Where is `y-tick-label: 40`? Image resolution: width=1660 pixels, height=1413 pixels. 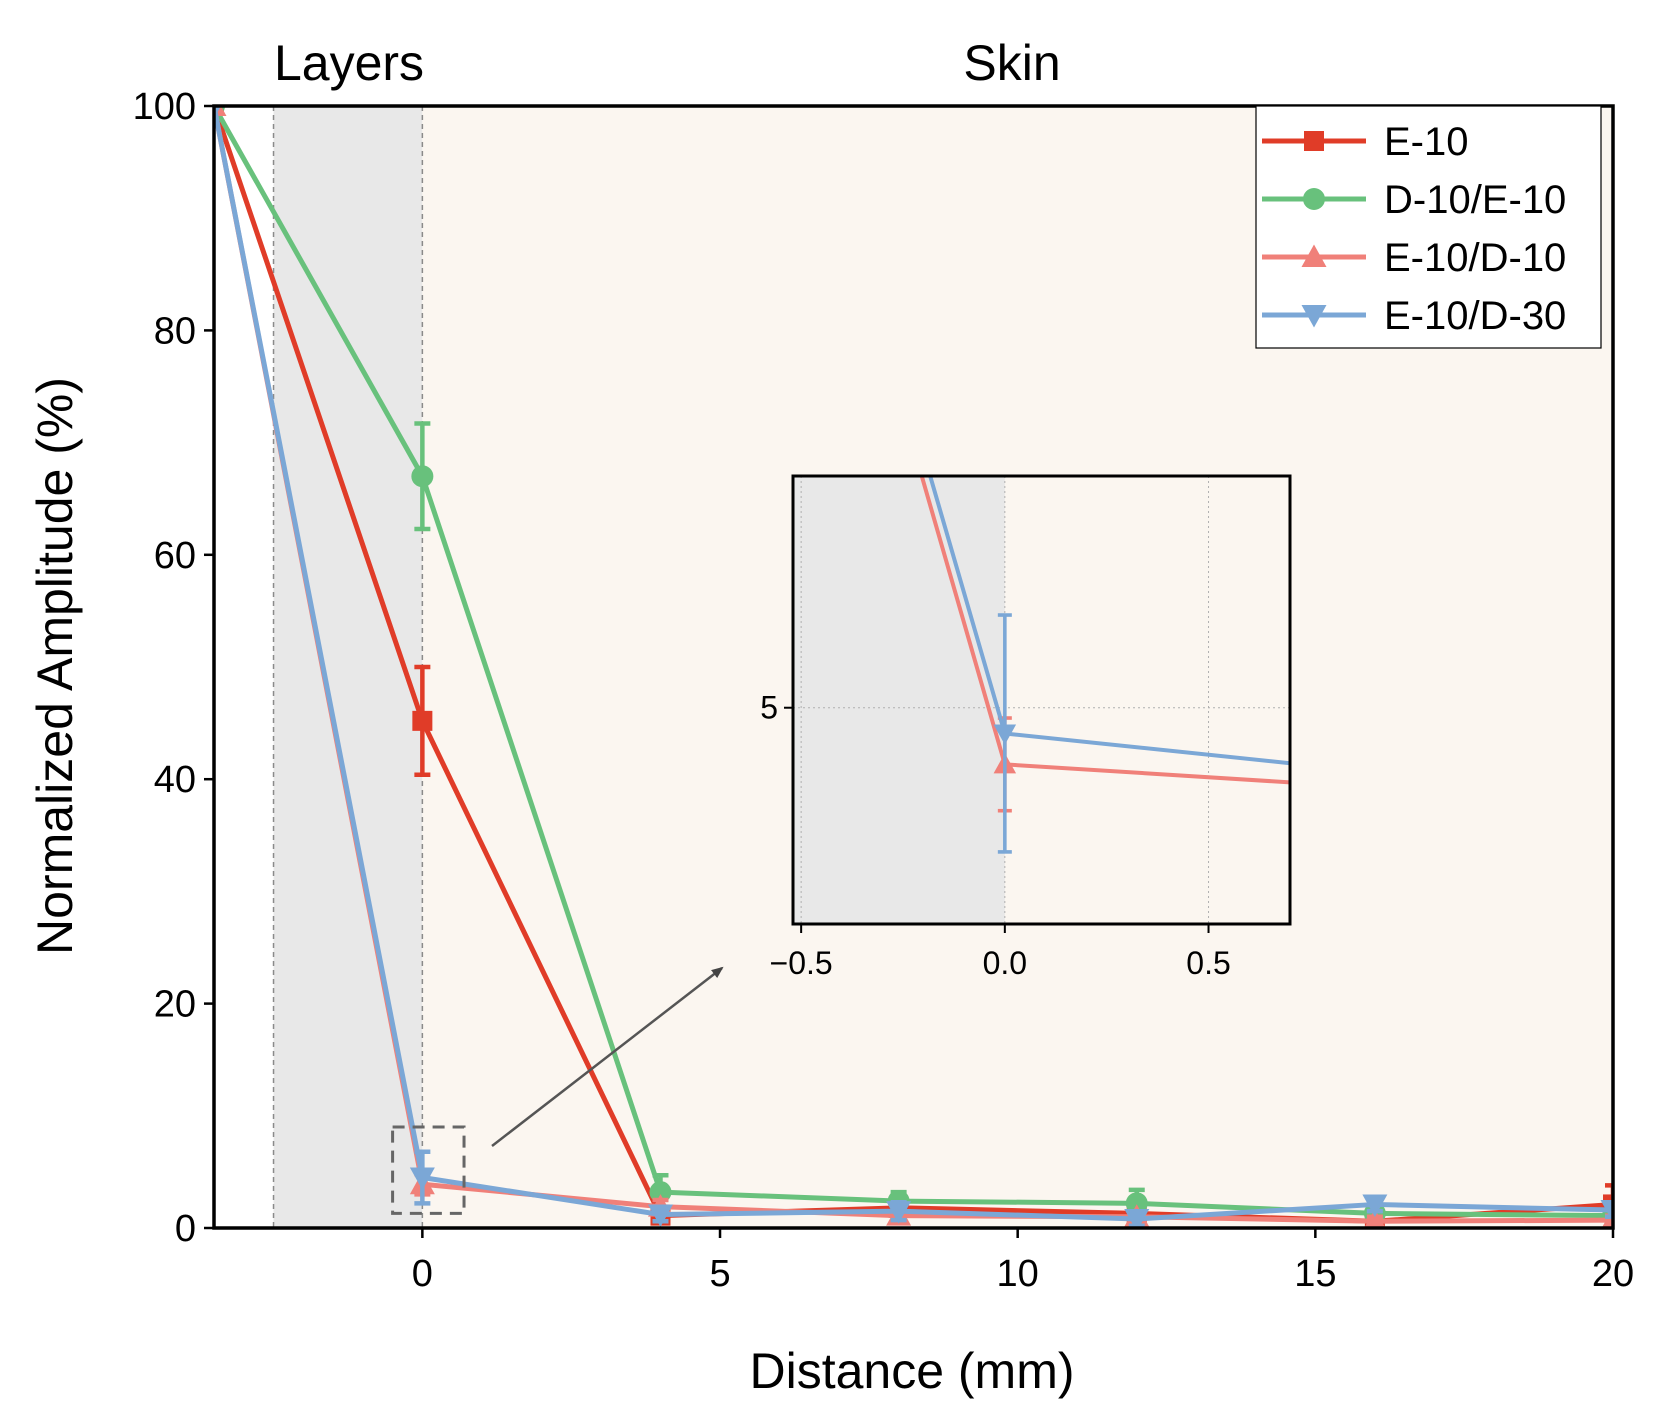
y-tick-label: 40 is located at coordinates (175, 780).